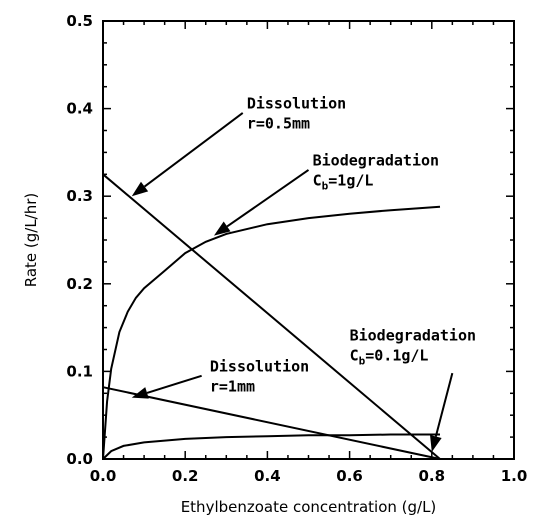  What do you see at coordinates (79, 284) in the screenshot?
I see `y-tick-label: 0.2` at bounding box center [79, 284].